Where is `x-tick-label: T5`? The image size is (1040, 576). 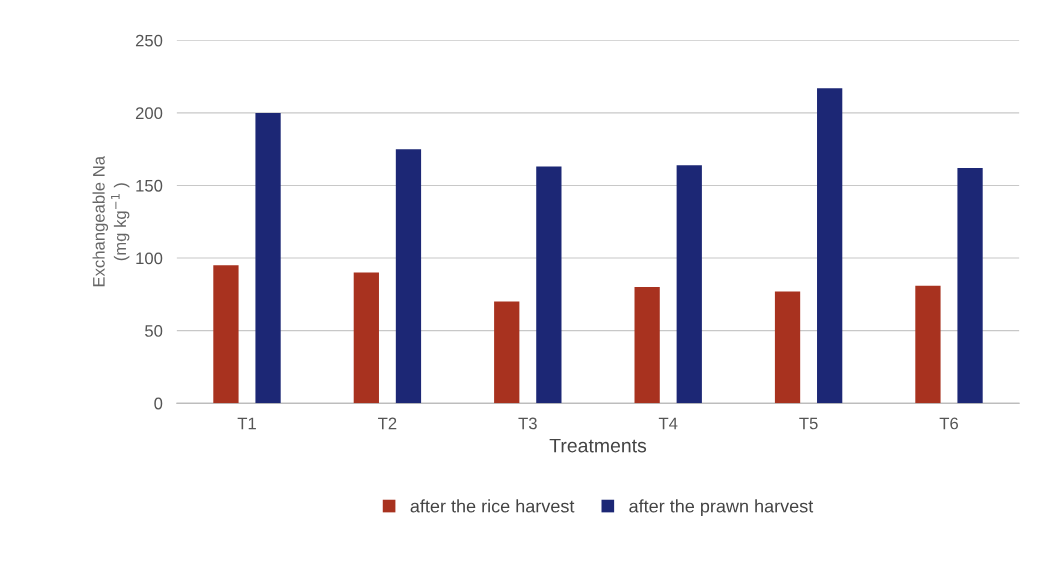
x-tick-label: T5 is located at coordinates (808, 423).